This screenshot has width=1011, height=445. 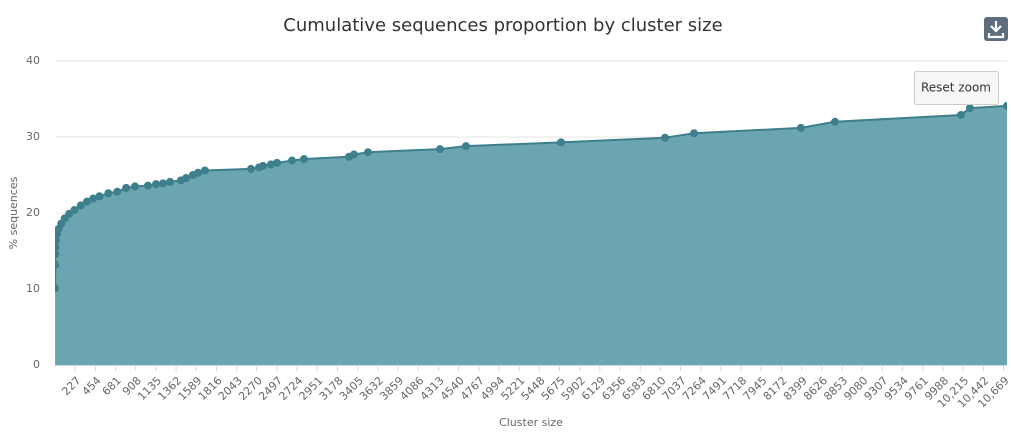 I want to click on download-button, so click(x=996, y=29).